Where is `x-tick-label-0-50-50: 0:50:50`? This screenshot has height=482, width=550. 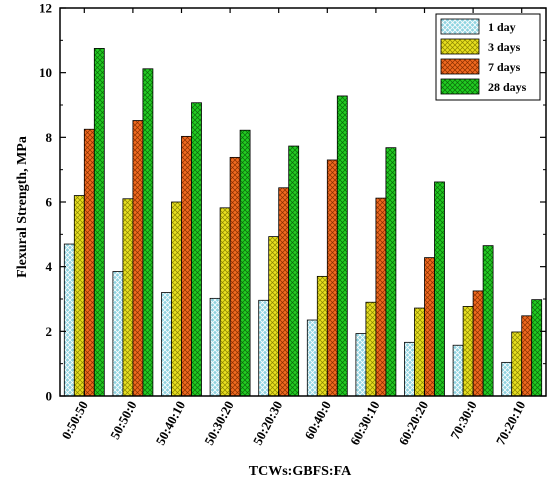
x-tick-label-0-50-50: 0:50:50 is located at coordinates (74, 419).